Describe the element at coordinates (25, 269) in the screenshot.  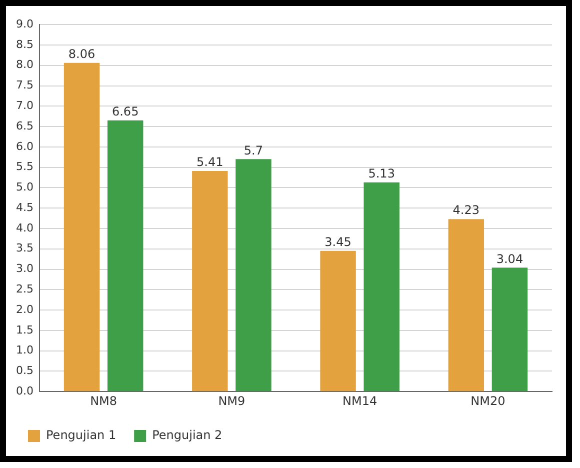
I see `y-tick-label: 3.0` at that location.